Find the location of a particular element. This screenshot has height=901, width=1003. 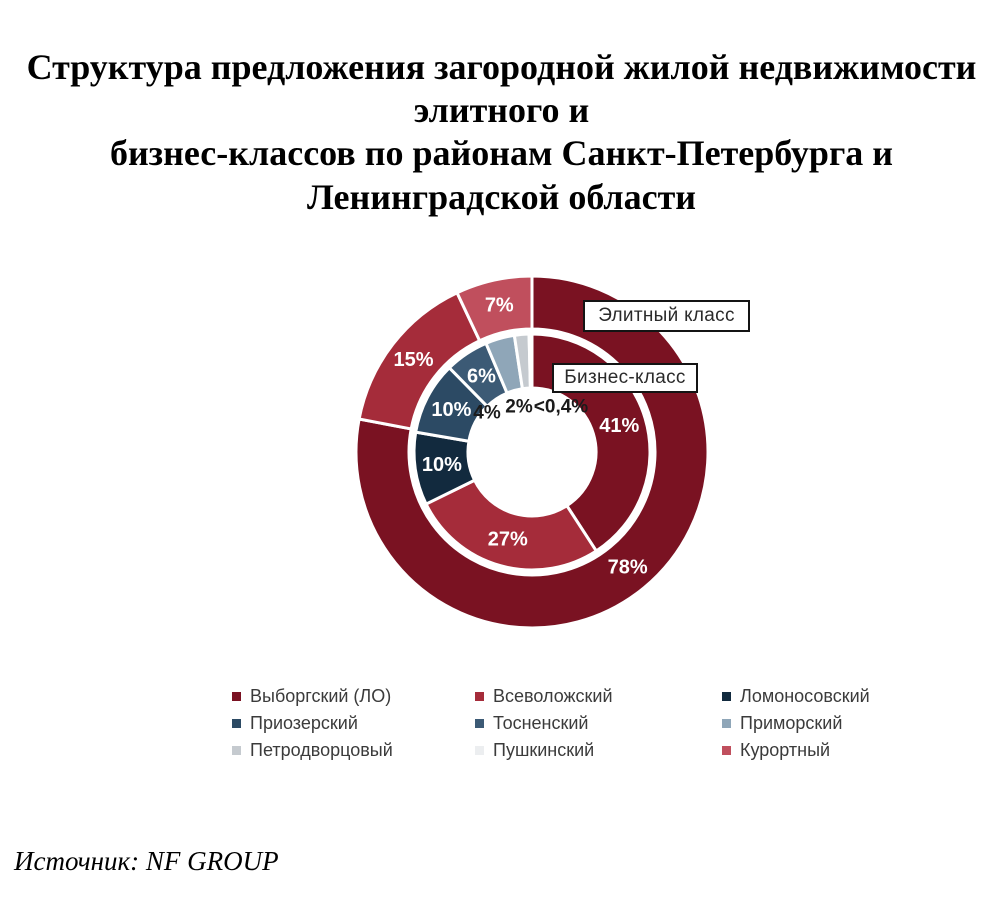

callout-elite-class: Элитный класс is located at coordinates (666, 316).